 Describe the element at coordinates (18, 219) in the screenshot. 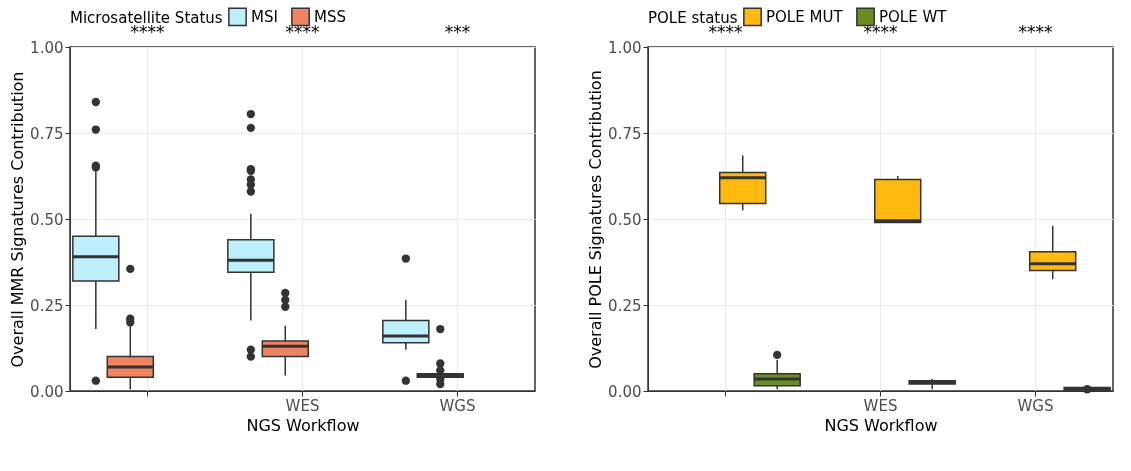

I see `y-axis-title: Overall MMR Signatures Contribution` at that location.